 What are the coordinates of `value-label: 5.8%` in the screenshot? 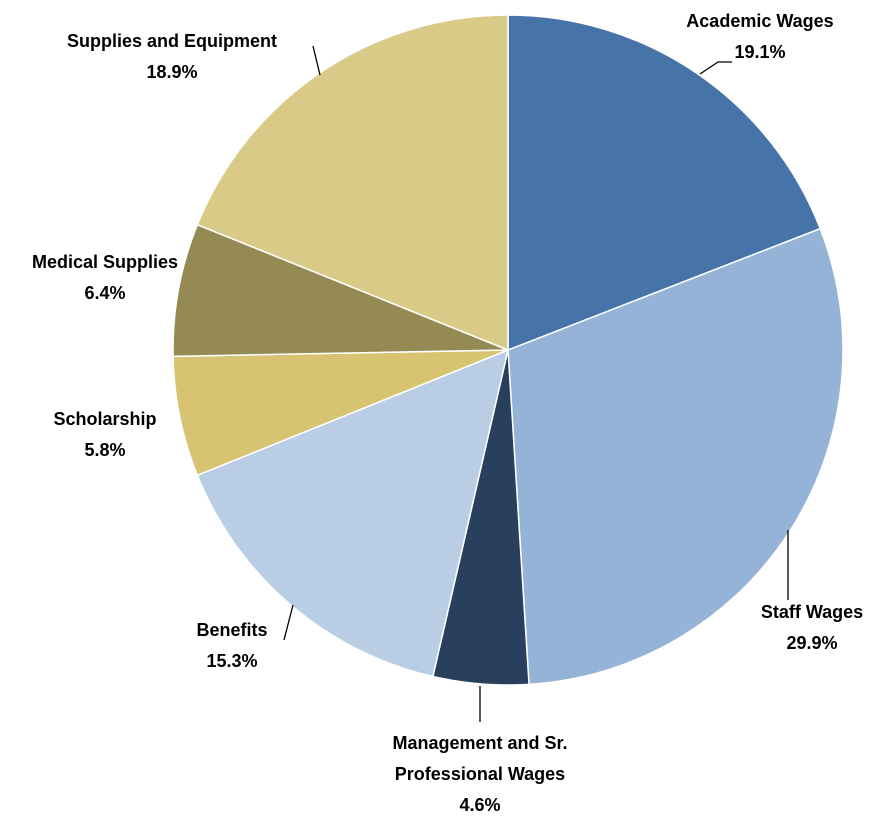 It's located at (105, 450).